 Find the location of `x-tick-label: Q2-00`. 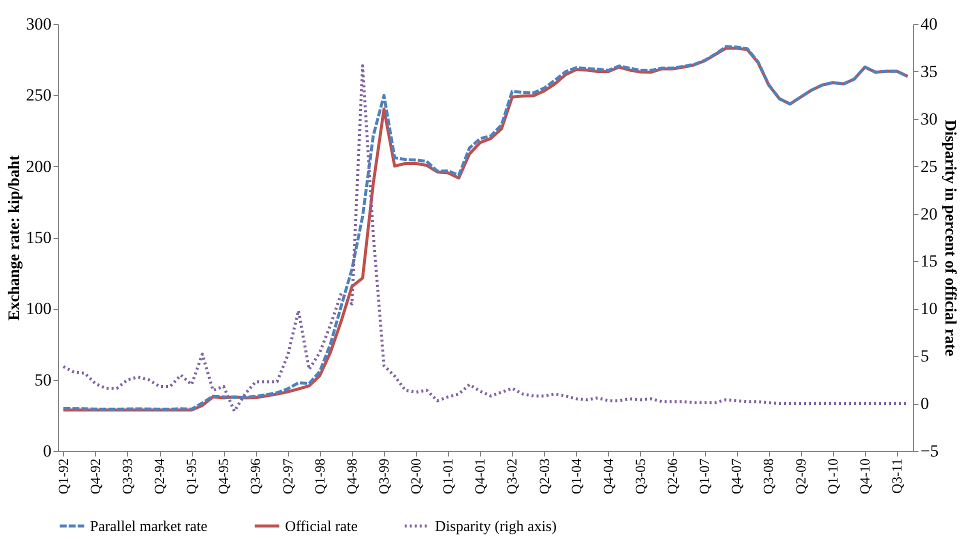

x-tick-label: Q2-00 is located at coordinates (417, 476).